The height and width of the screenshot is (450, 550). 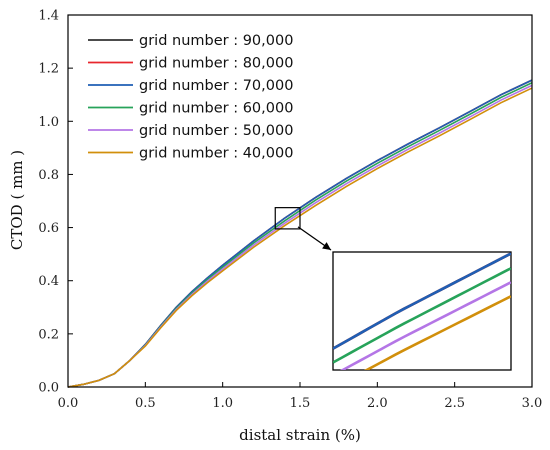 What do you see at coordinates (454, 403) in the screenshot?
I see `x-tick-label-5: 2.5` at bounding box center [454, 403].